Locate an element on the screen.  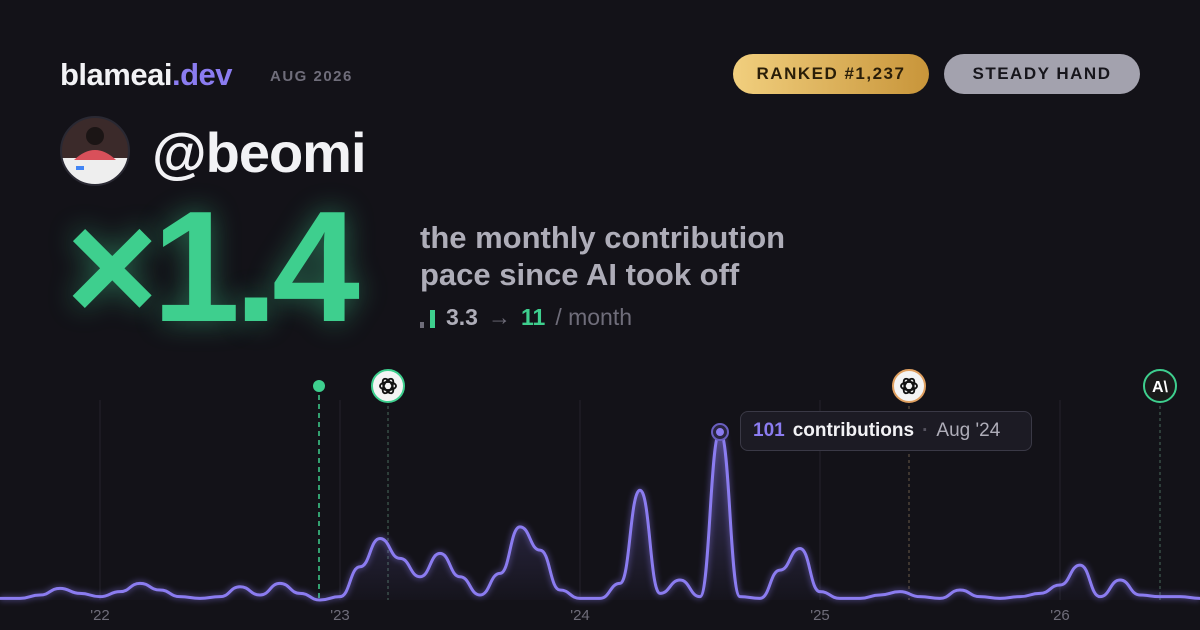
pace-before: 3.3 is located at coordinates (462, 317).